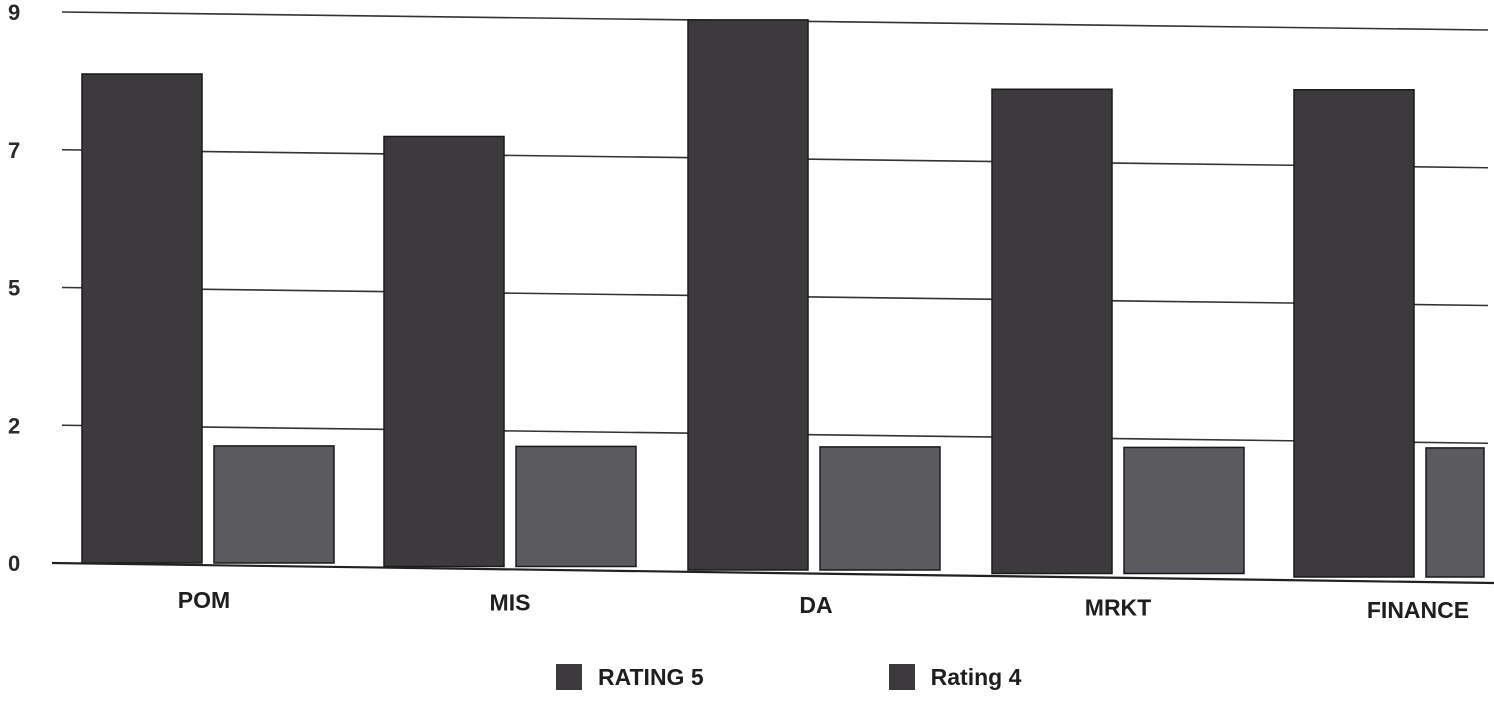  I want to click on bar-rating-4-da, so click(880, 508).